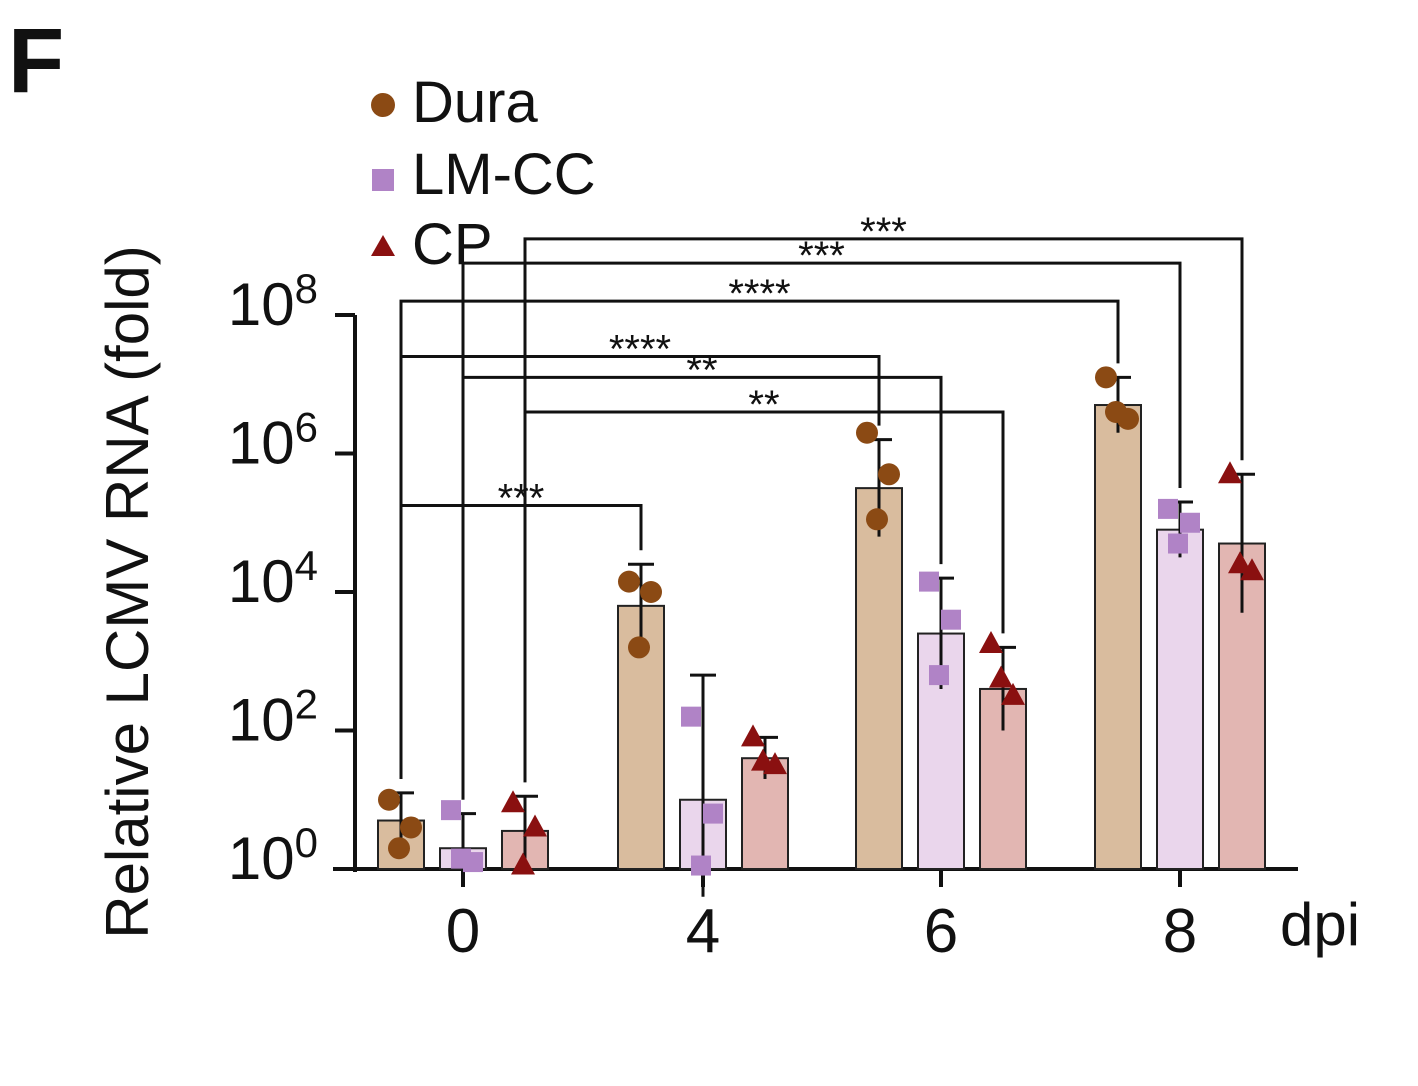 Image resolution: width=1418 pixels, height=1086 pixels. Describe the element at coordinates (273, 855) in the screenshot. I see `y-tick-label: 10⁰` at that location.